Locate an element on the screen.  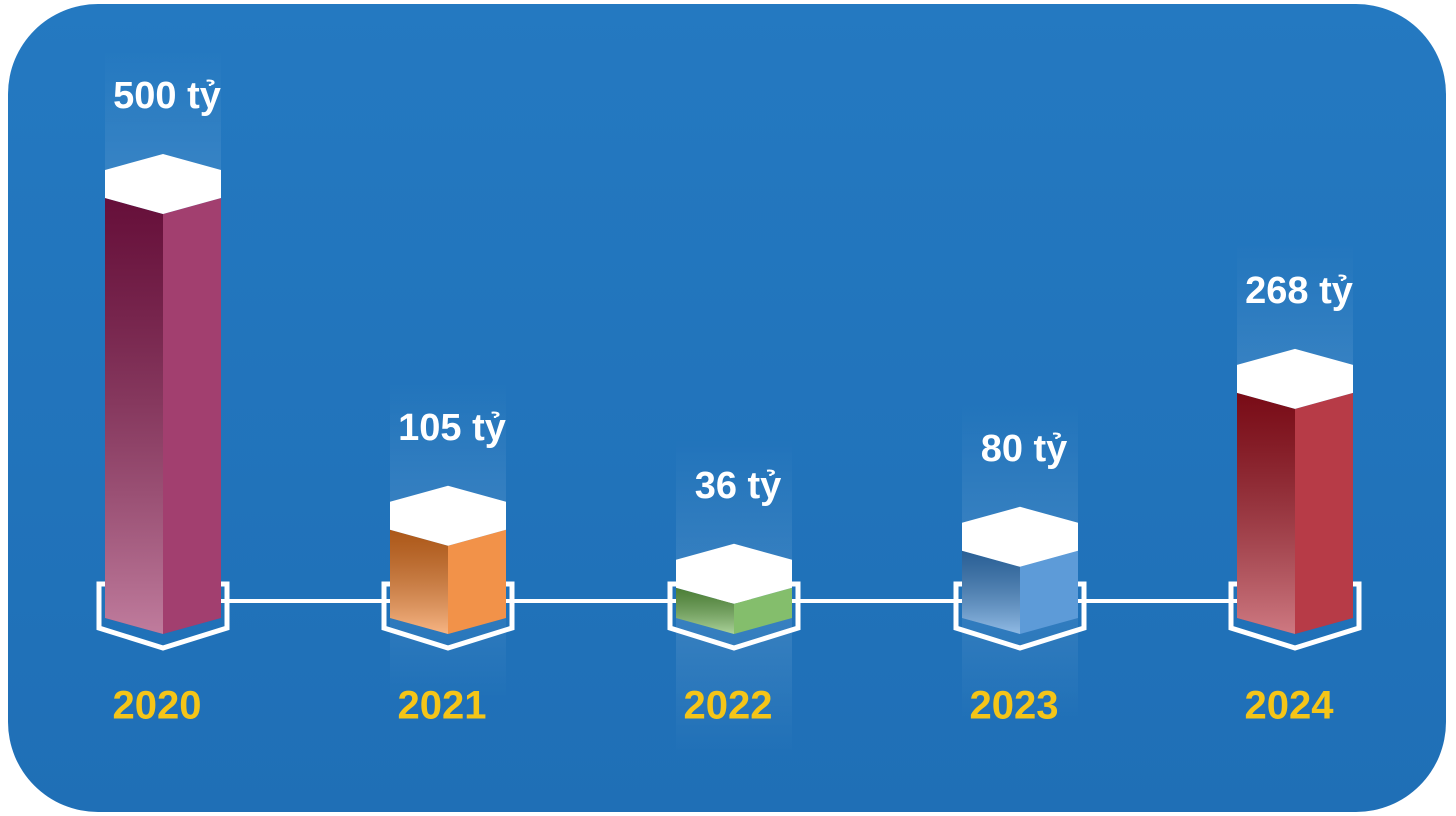
year-label: 2020 is located at coordinates (157, 706).